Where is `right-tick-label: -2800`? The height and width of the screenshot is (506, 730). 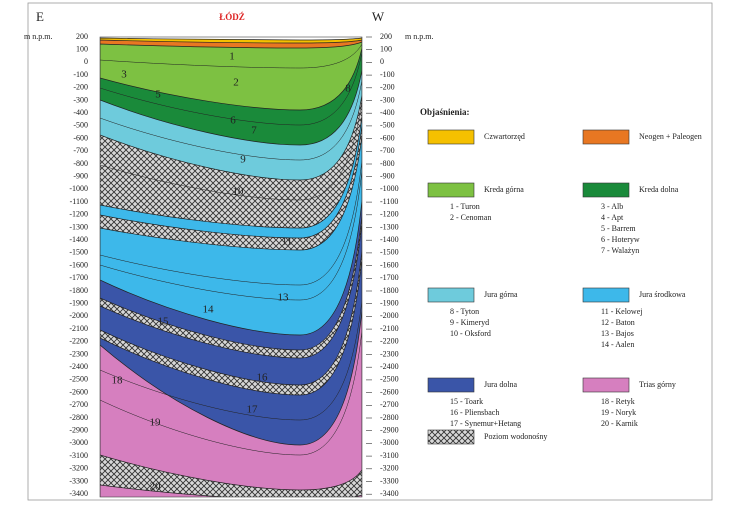
right-tick-label: -2800 is located at coordinates (389, 417).